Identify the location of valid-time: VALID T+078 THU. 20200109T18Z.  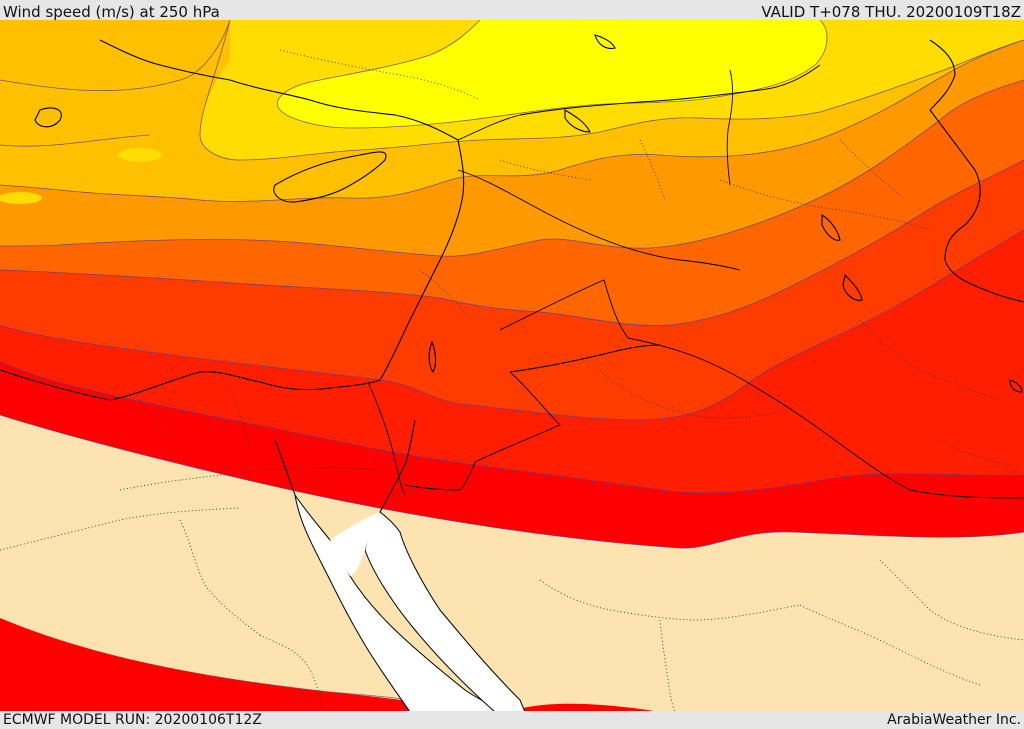
(891, 12).